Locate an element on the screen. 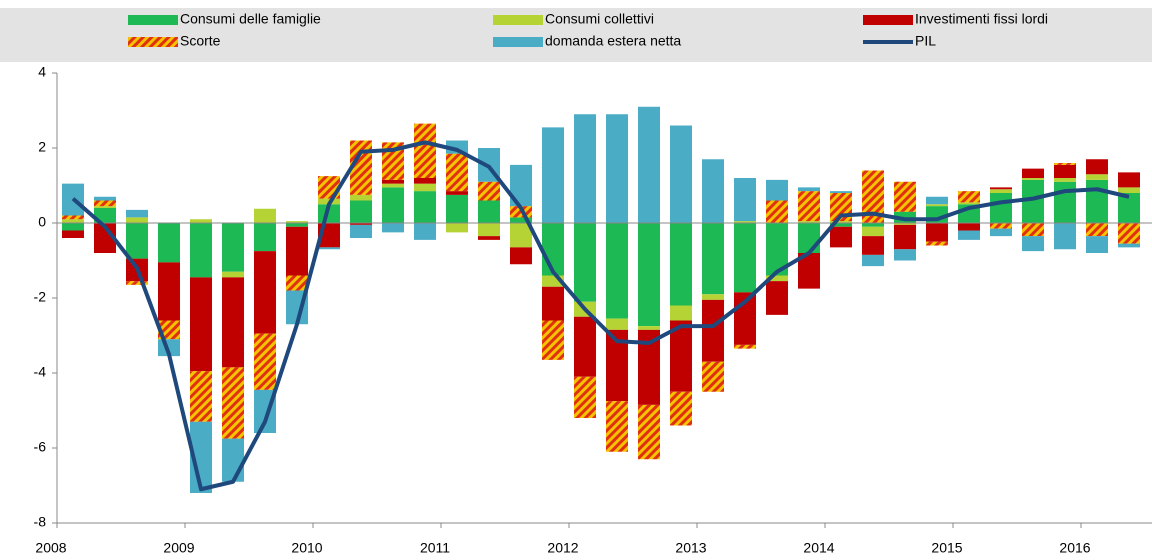  x-tick-label: 2009 is located at coordinates (178, 548).